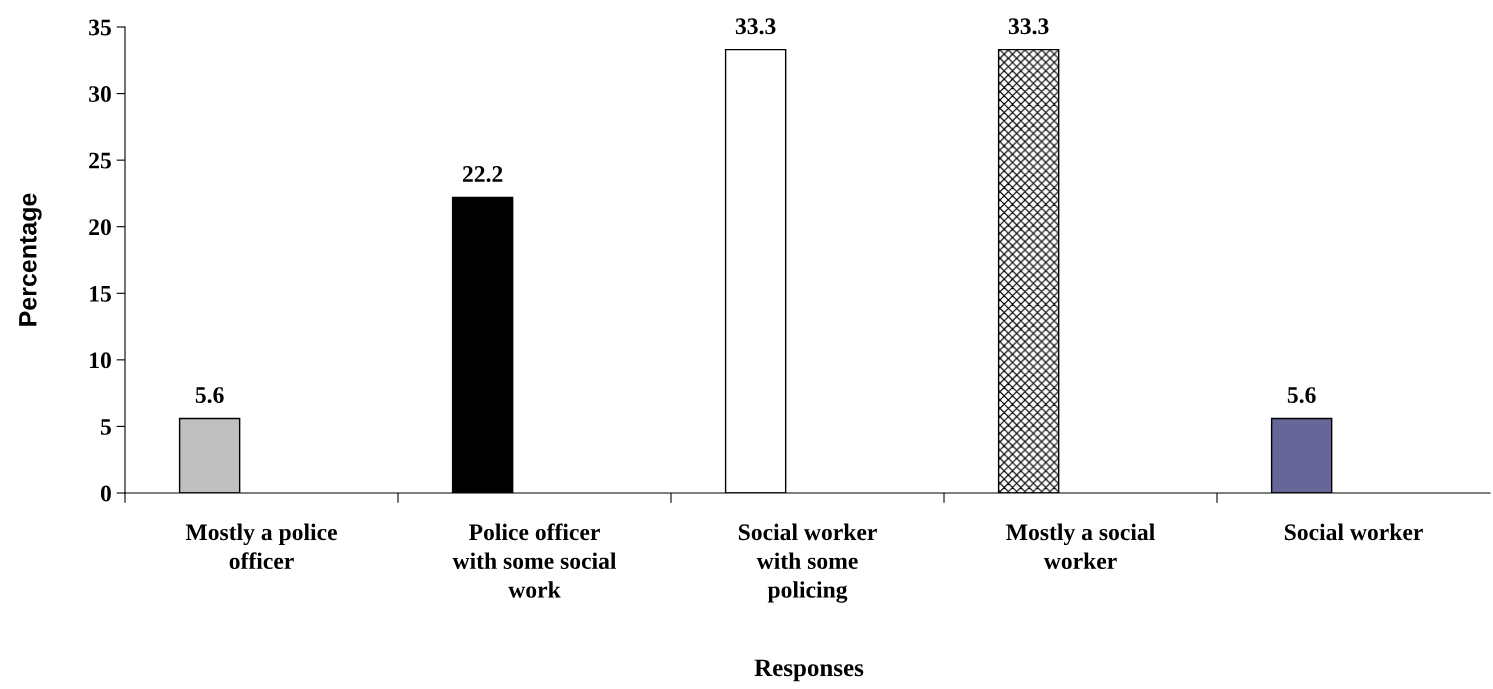 Image resolution: width=1493 pixels, height=689 pixels. Describe the element at coordinates (100, 227) in the screenshot. I see `y-tick-label: 20` at that location.